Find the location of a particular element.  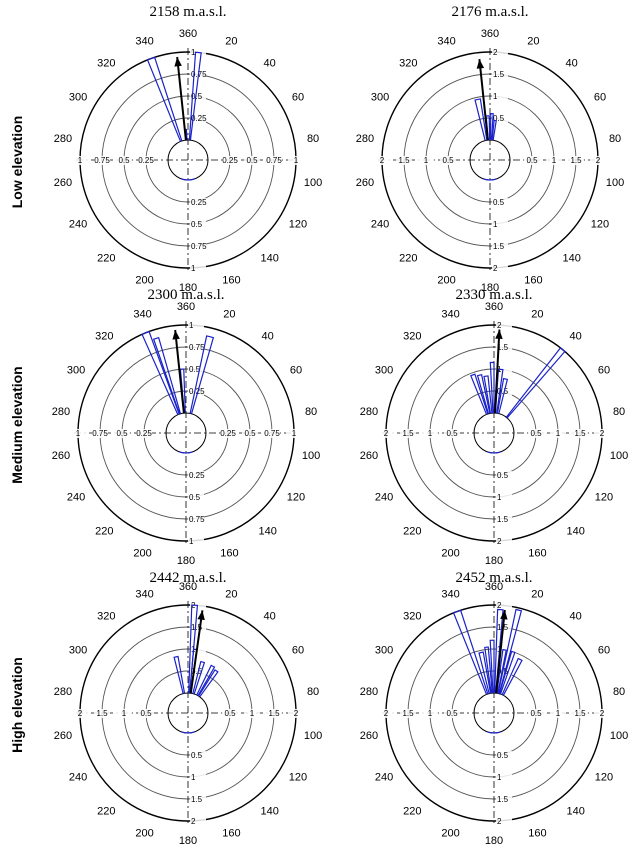

radial-tick-label: 0.75 is located at coordinates (274, 160).